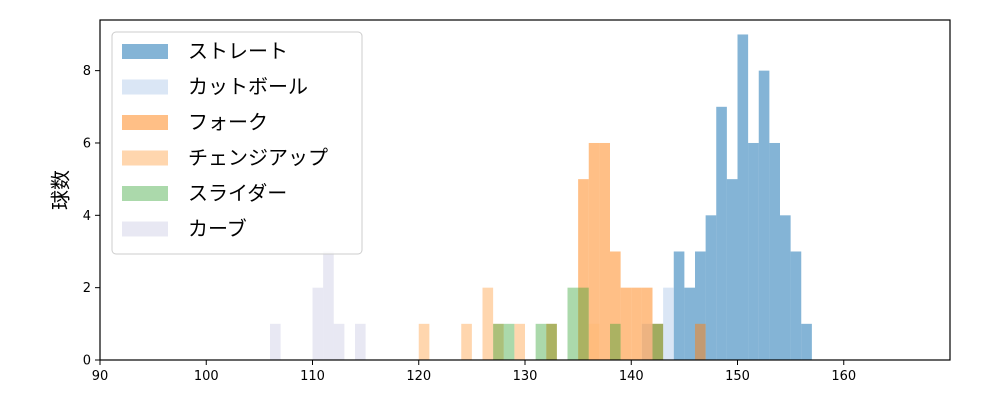  Describe the element at coordinates (237, 143) in the screenshot. I see `legend-box` at that location.